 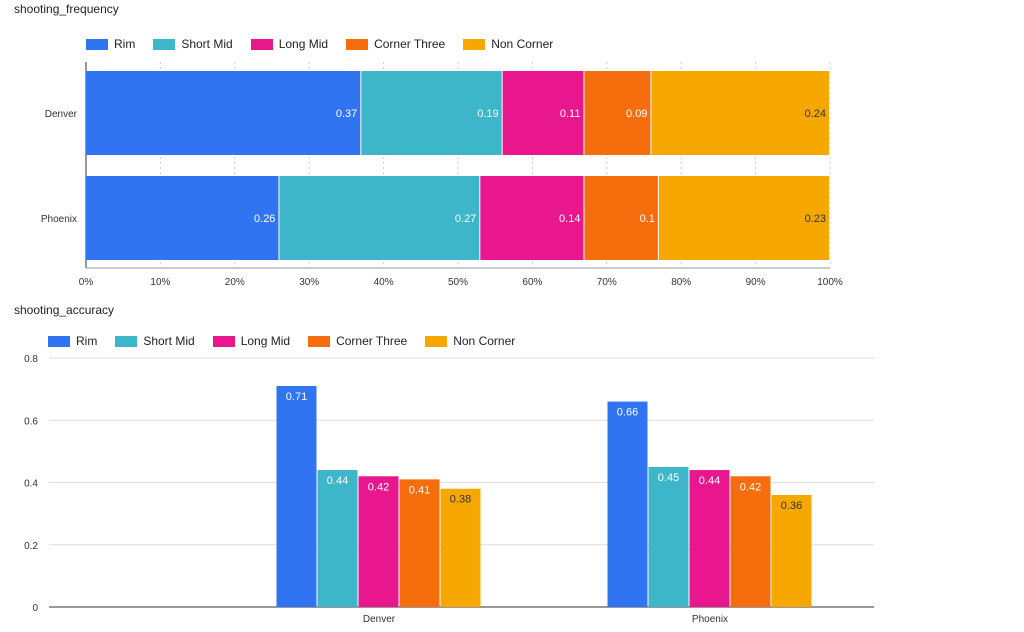 I want to click on data-label: 0.23, so click(x=815, y=219).